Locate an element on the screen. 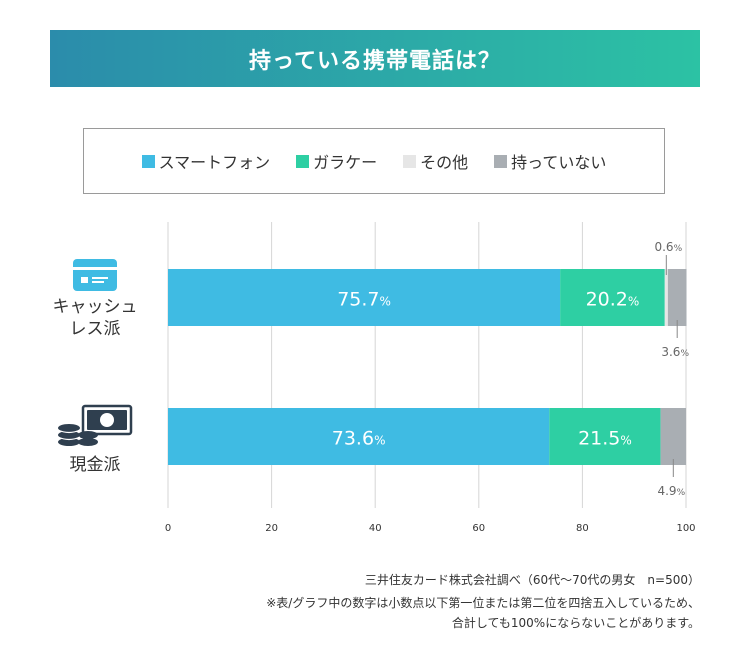 The width and height of the screenshot is (750, 655). data-label: 75.7% is located at coordinates (364, 300).